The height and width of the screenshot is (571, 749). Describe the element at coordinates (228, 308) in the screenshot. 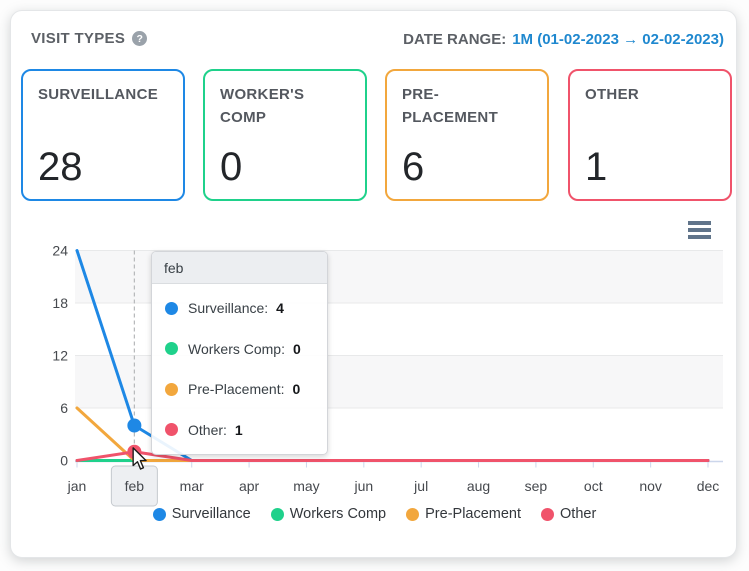

I see `tooltip-label: Surveillance:` at that location.